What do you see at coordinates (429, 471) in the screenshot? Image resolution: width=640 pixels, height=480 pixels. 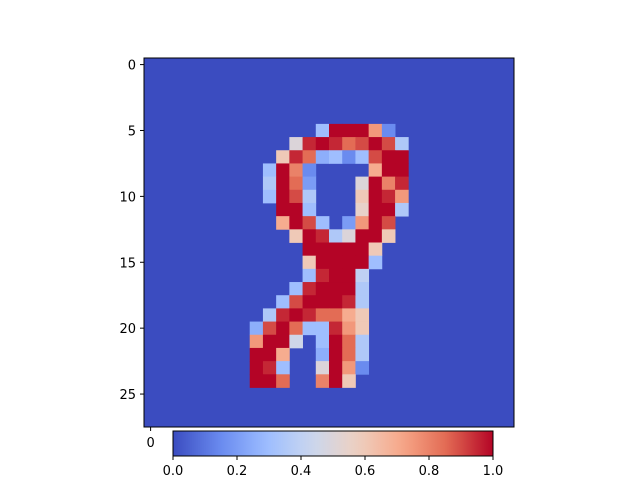 I see `colorbar-tick-label: 0.8` at bounding box center [429, 471].